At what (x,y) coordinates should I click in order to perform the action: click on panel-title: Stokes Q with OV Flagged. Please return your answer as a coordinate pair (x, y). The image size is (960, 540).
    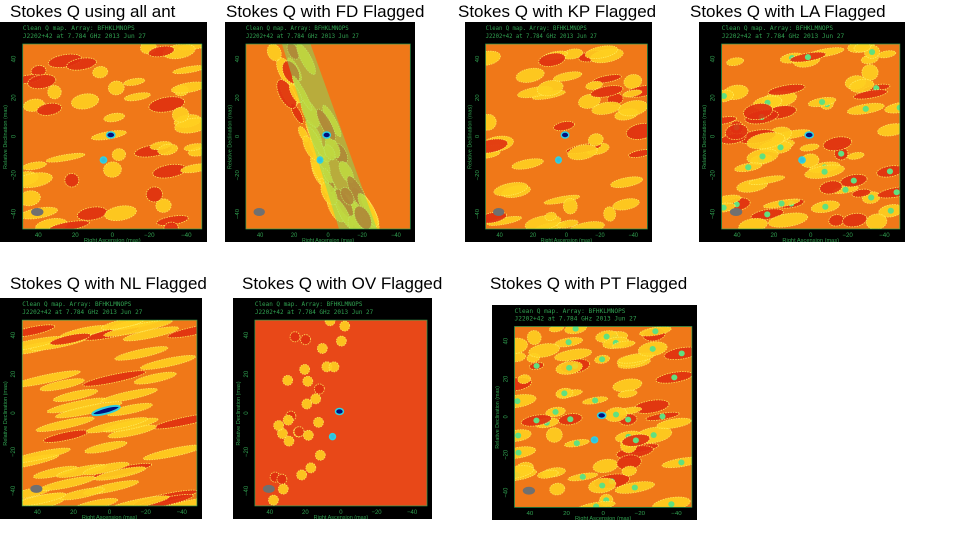
    Looking at the image, I should click on (342, 283).